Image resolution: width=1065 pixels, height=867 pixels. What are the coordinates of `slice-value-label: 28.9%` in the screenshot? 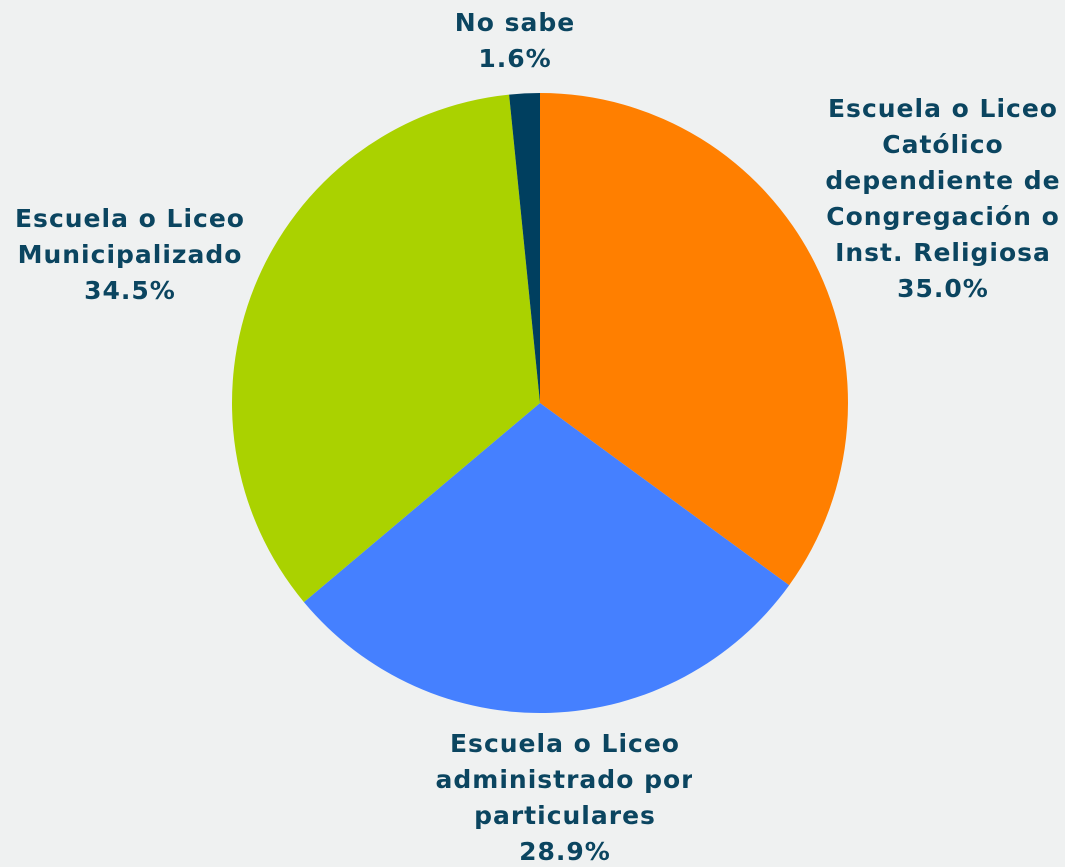 It's located at (565, 851).